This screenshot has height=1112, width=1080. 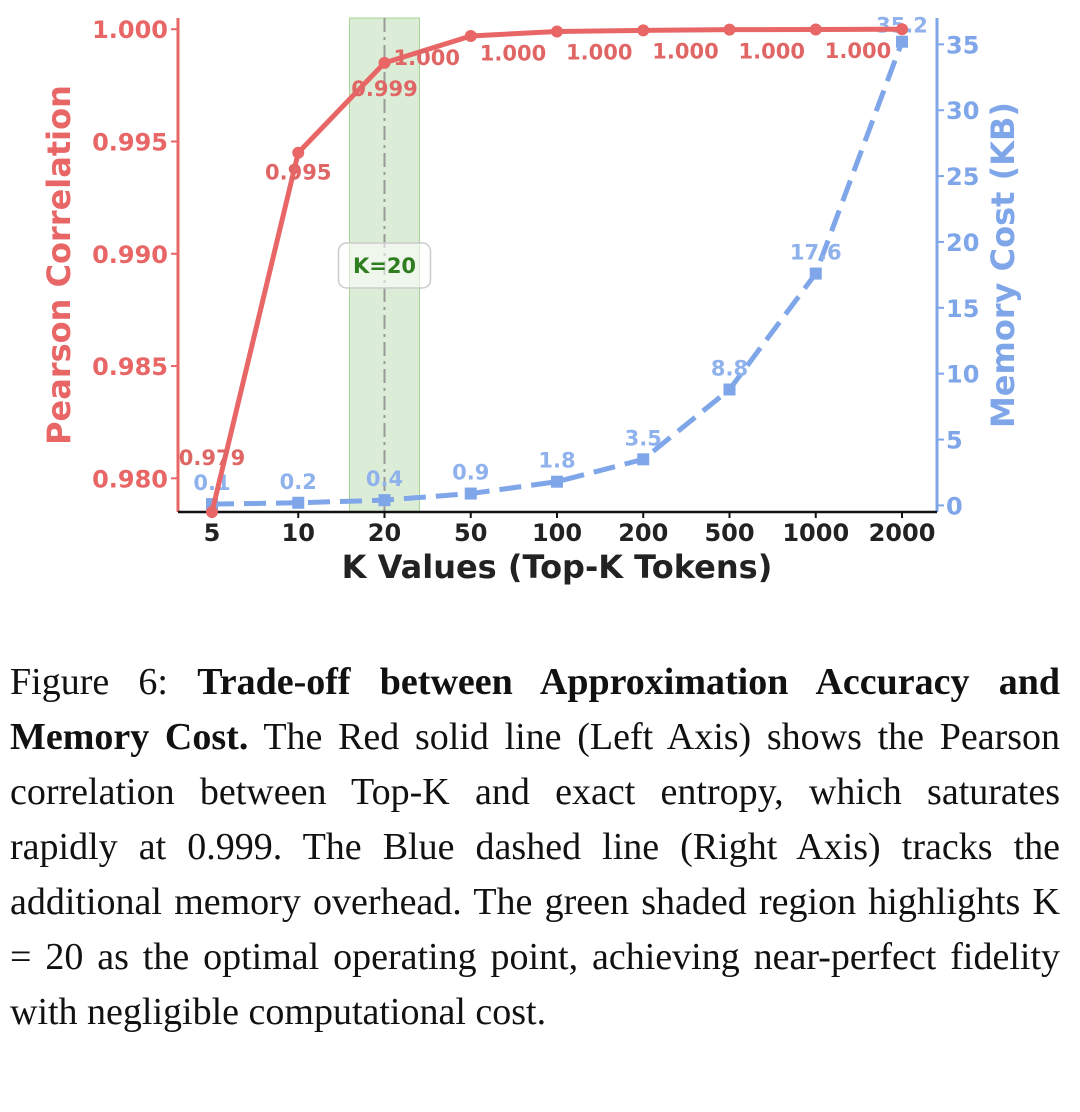 What do you see at coordinates (729, 368) in the screenshot?
I see `memory-cost-point-label: 8.8` at bounding box center [729, 368].